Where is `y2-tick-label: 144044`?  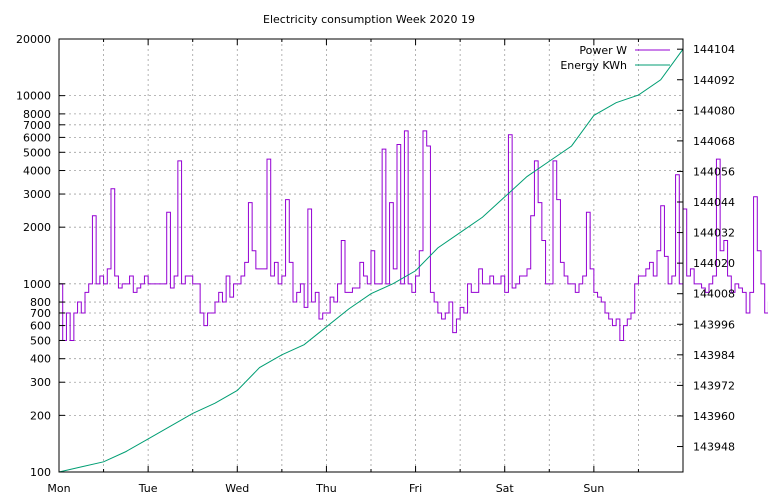 y2-tick-label: 144044 is located at coordinates (714, 202).